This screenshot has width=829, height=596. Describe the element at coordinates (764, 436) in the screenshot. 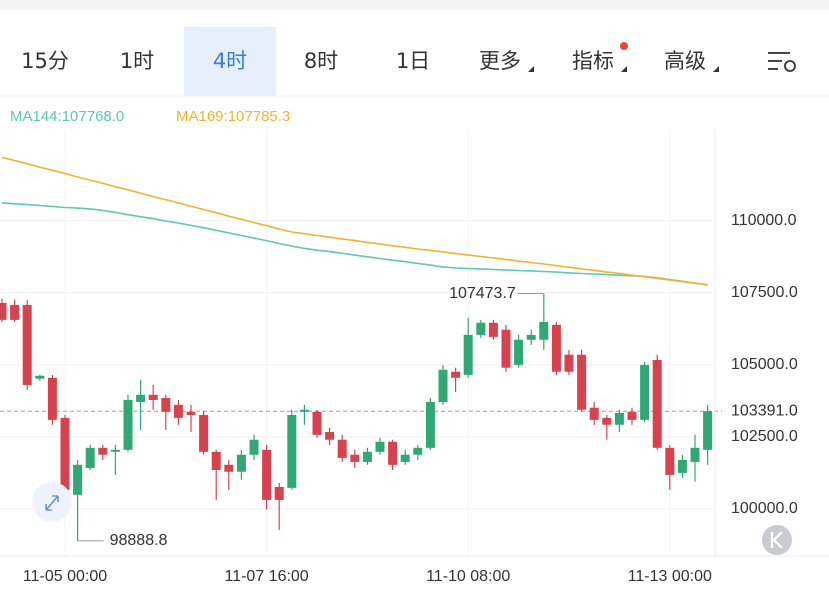

I see `y-tick-label: 102500.0` at that location.